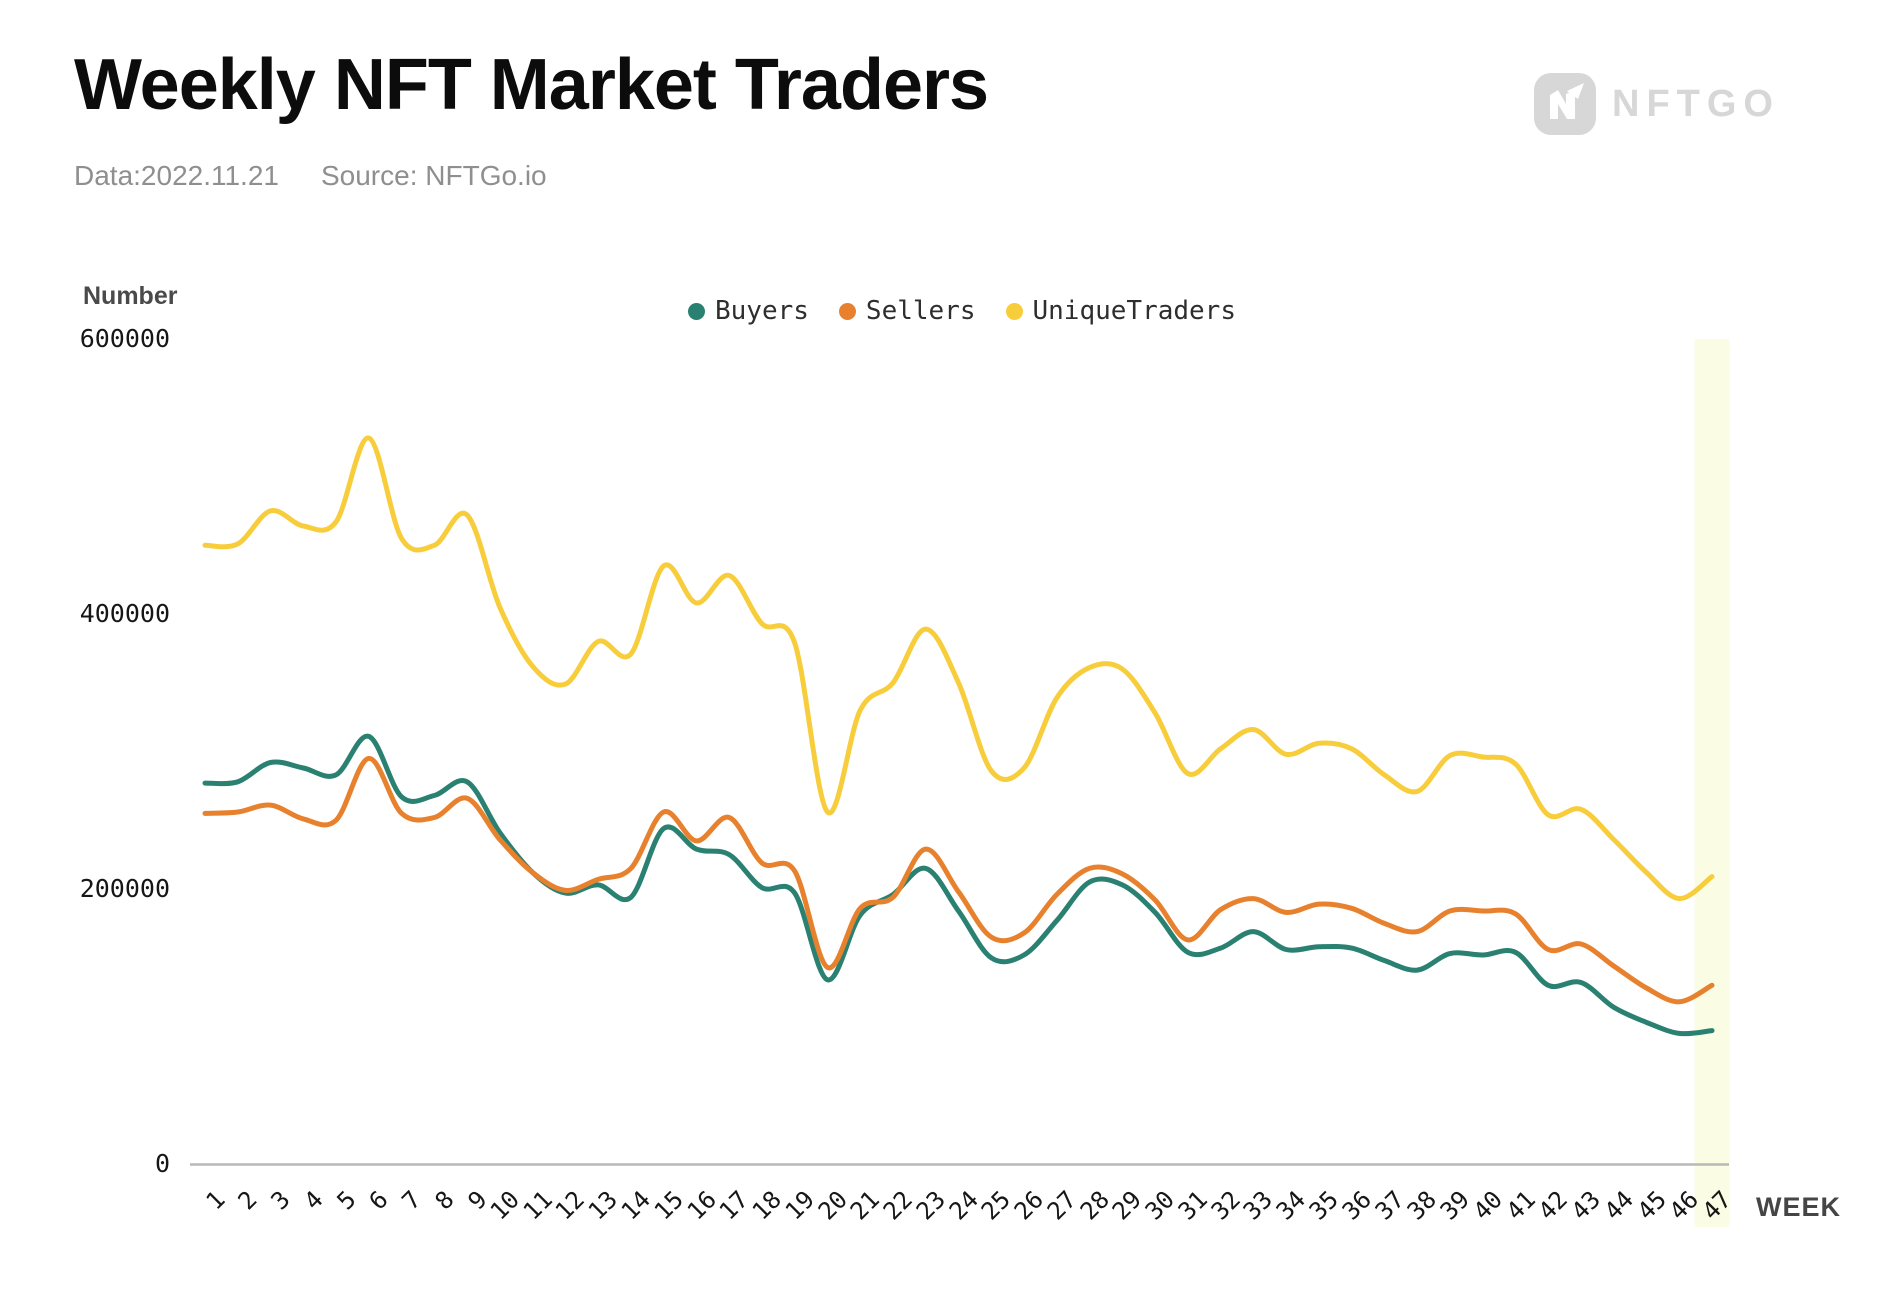 Image resolution: width=1880 pixels, height=1302 pixels. I want to click on y-axis-title: Number, so click(130, 296).